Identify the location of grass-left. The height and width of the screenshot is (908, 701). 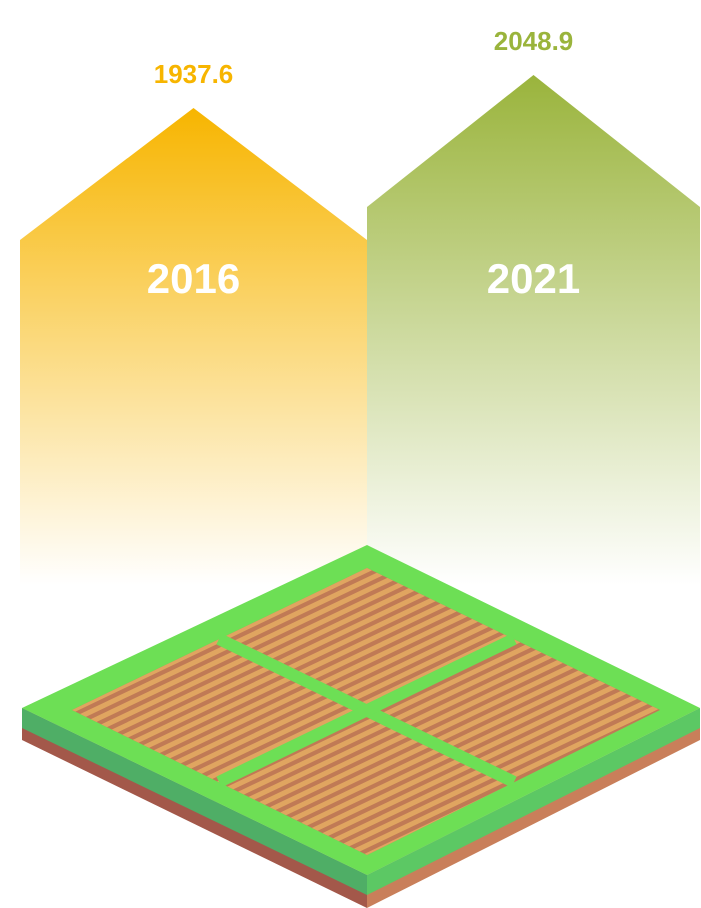
(194, 801).